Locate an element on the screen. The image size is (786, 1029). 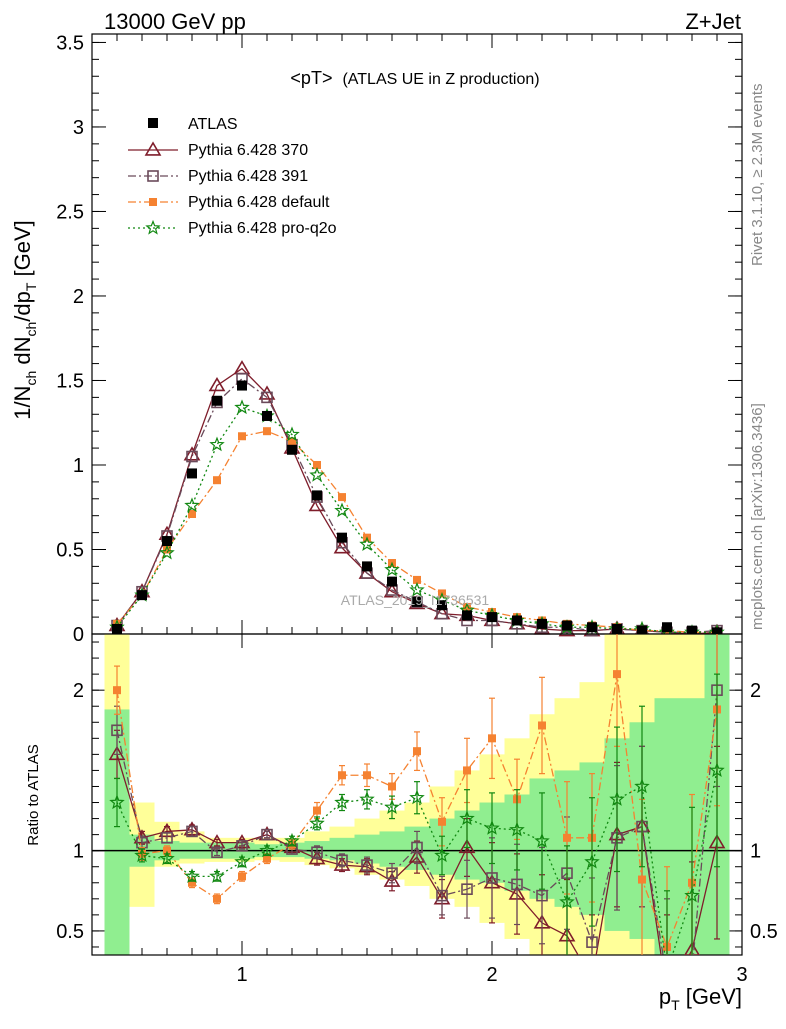
x-axis-label: pT [GeV] is located at coordinates (700, 998).